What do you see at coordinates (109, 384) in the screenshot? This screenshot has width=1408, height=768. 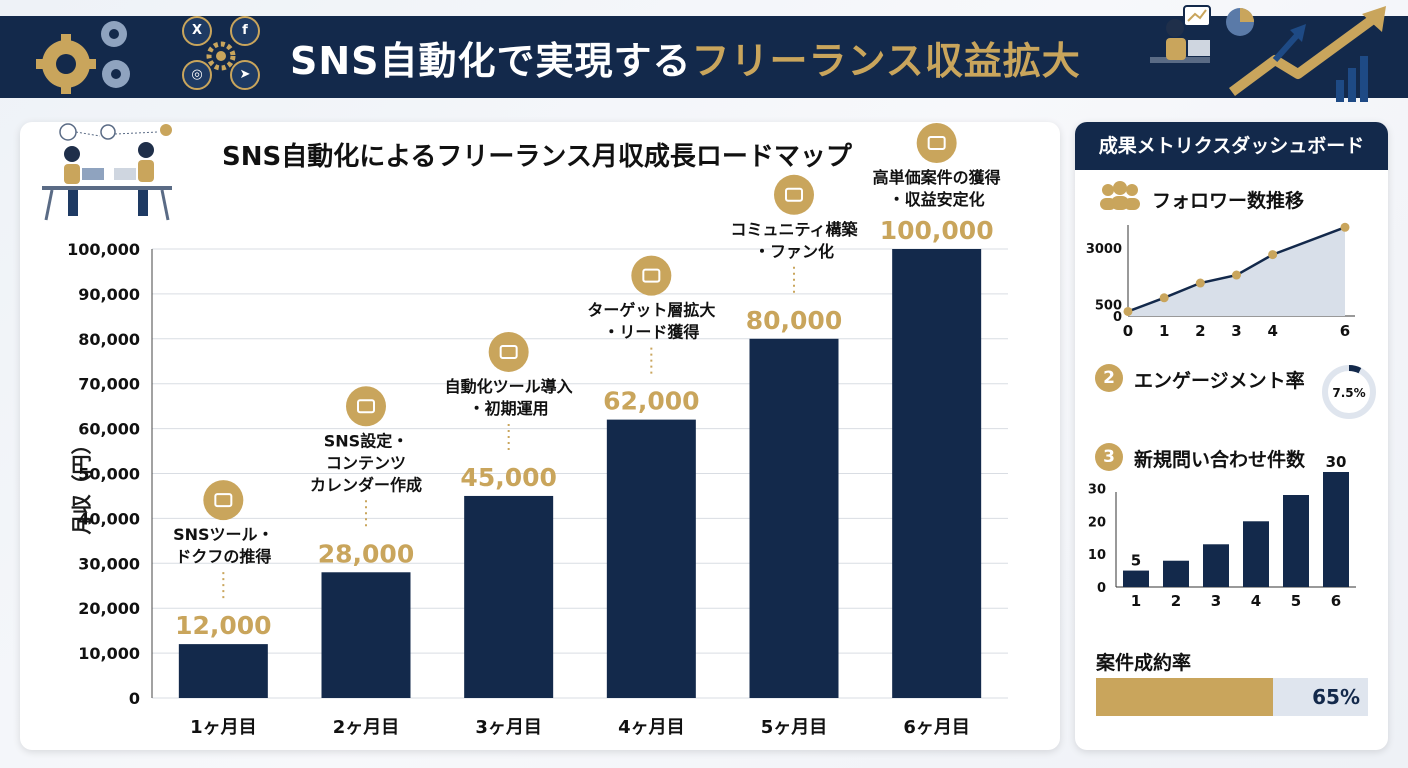 I see `y-tick-label: 70,000` at bounding box center [109, 384].